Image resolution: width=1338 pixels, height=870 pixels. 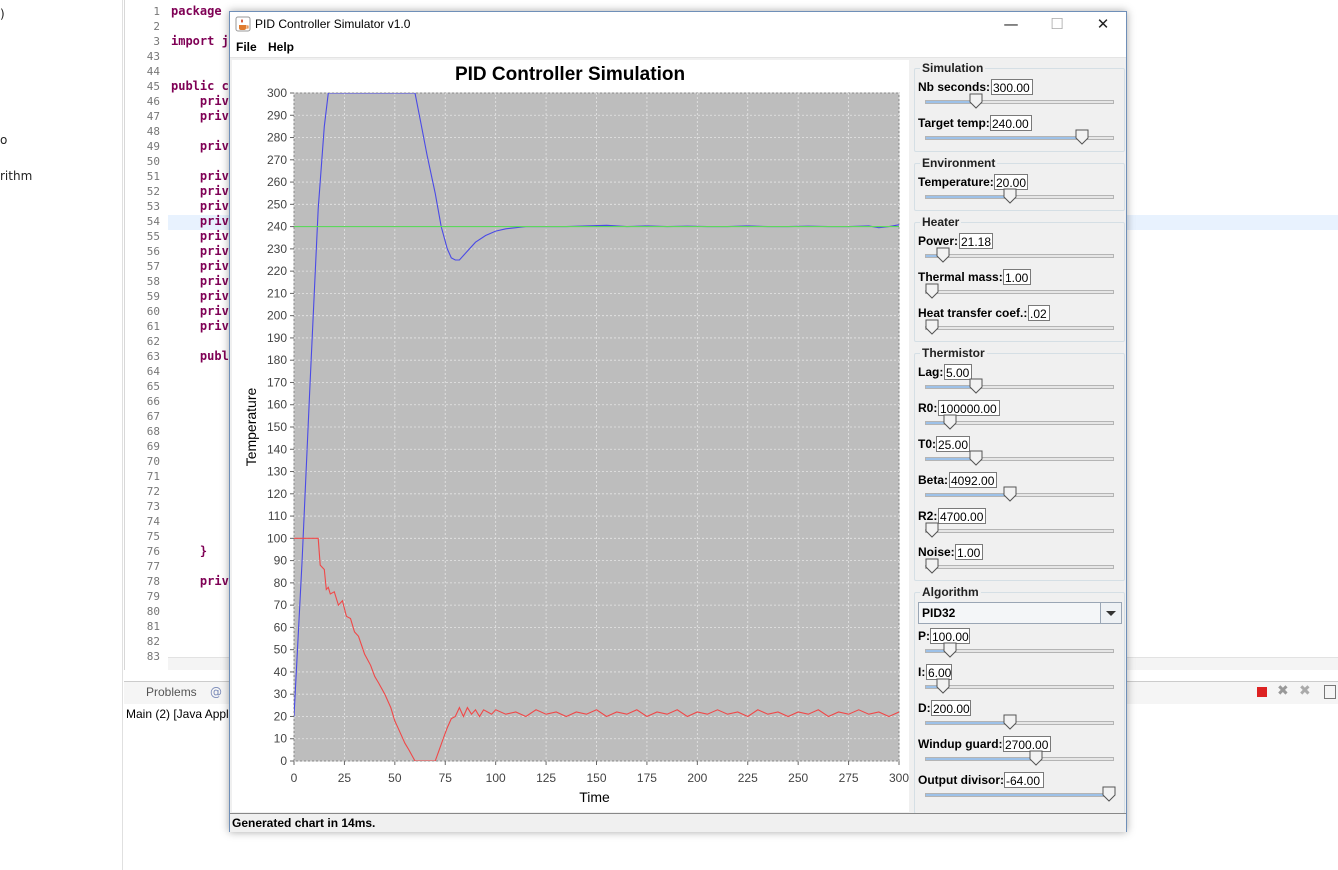 What do you see at coordinates (962, 516) in the screenshot?
I see `r2-field: 4700.00` at bounding box center [962, 516].